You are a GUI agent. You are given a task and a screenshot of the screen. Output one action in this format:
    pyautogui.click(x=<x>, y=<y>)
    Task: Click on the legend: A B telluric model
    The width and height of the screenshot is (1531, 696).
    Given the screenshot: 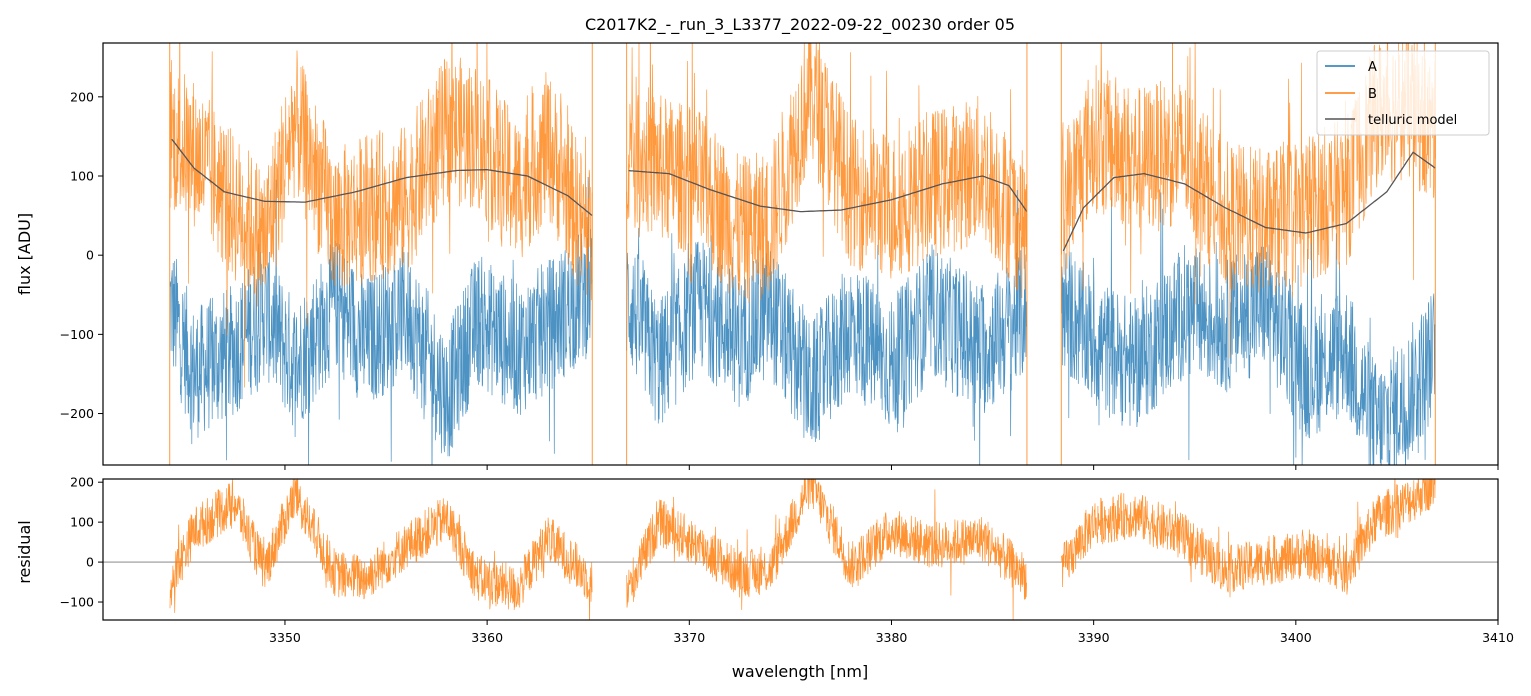 What is the action you would take?
    pyautogui.click(x=1403, y=93)
    